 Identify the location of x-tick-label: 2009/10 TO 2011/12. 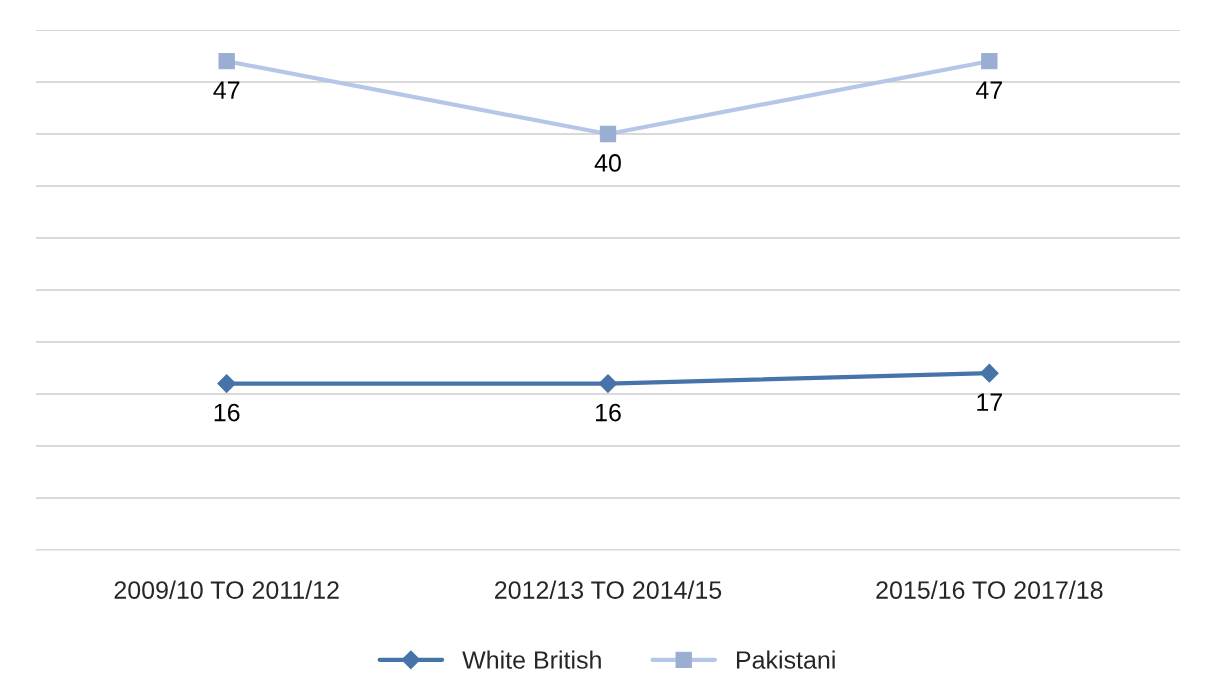
(226, 589).